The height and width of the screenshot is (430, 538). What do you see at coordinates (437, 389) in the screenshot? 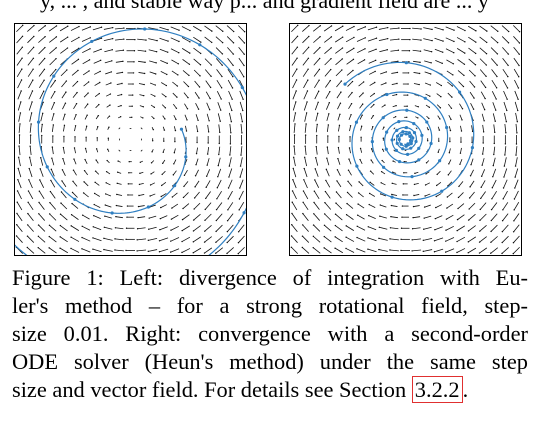
I see `section-reference-link: 3.2.2` at bounding box center [437, 389].